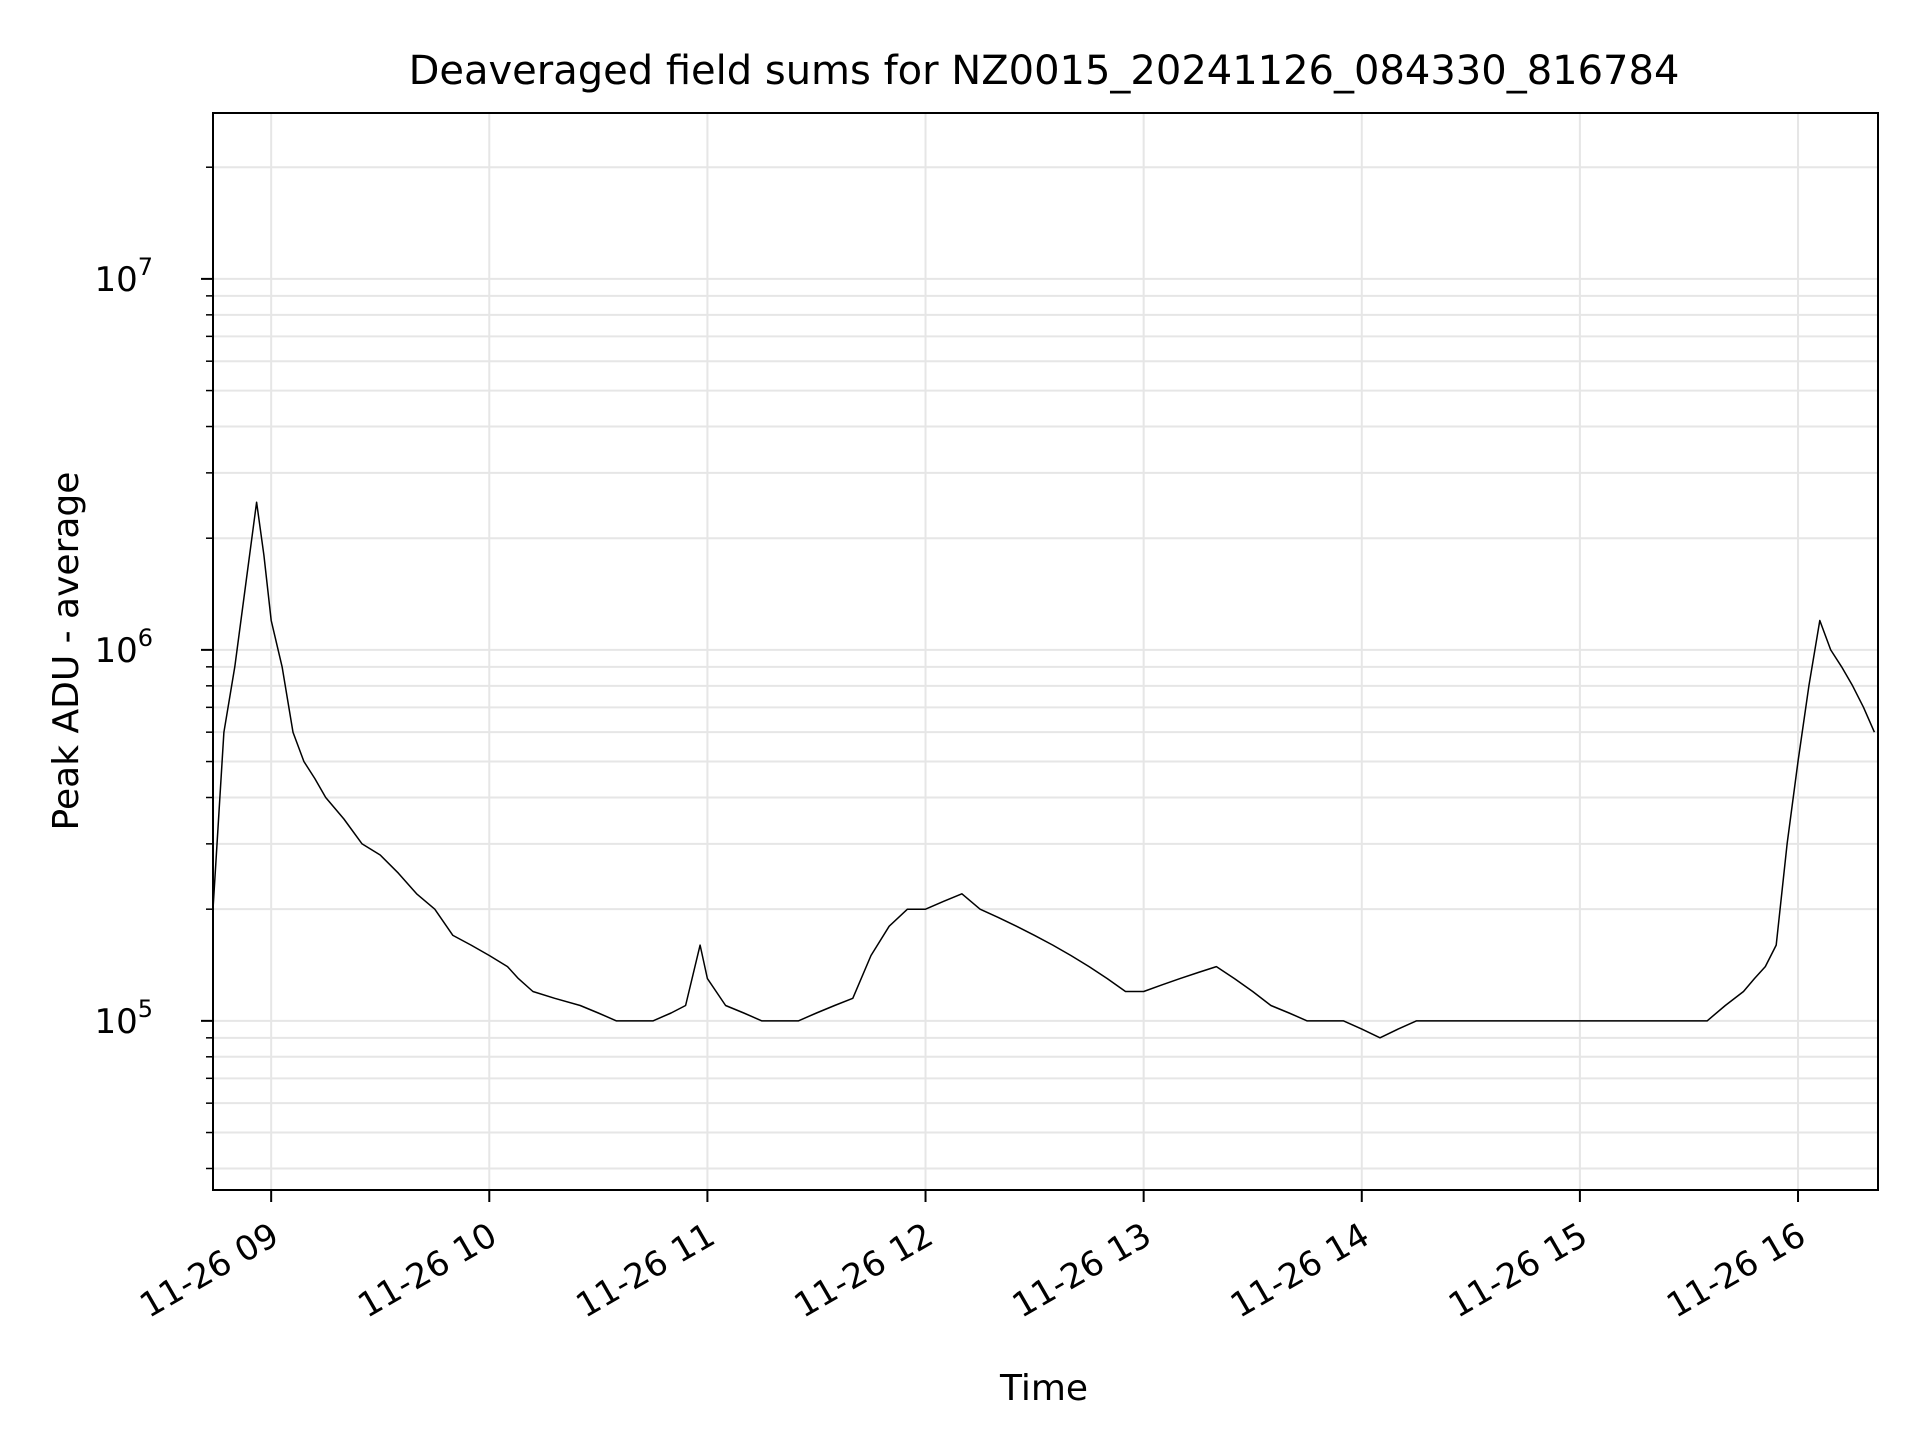 The height and width of the screenshot is (1440, 1920). What do you see at coordinates (1043, 1388) in the screenshot?
I see `x-axis-label: Time` at bounding box center [1043, 1388].